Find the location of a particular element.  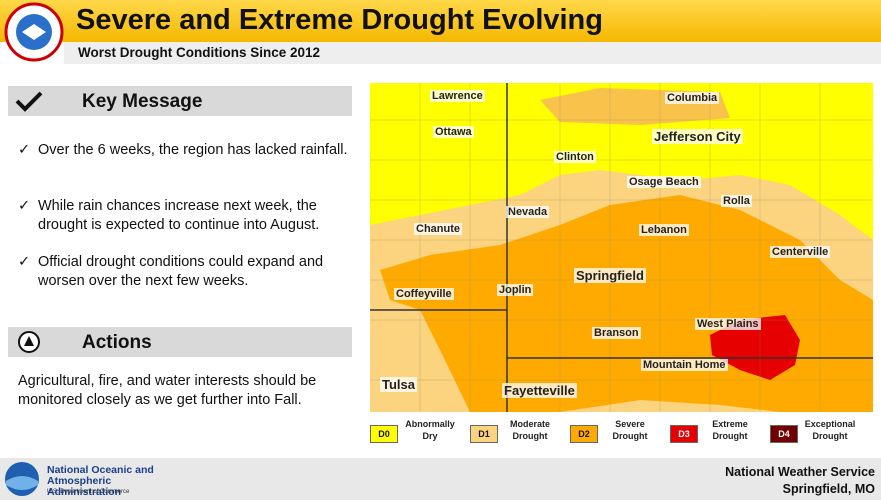

legend-label: Exceptional Drought is located at coordinates (830, 430).